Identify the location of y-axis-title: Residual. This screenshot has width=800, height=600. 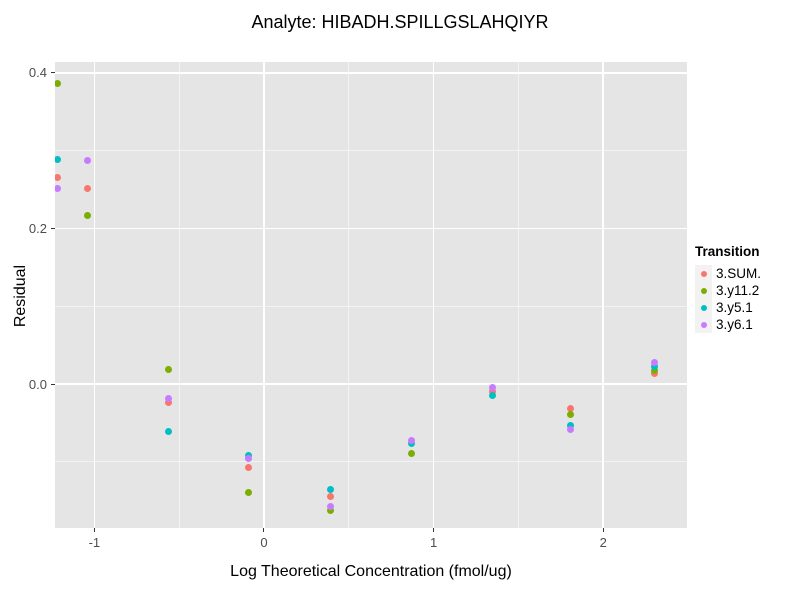
(20, 296).